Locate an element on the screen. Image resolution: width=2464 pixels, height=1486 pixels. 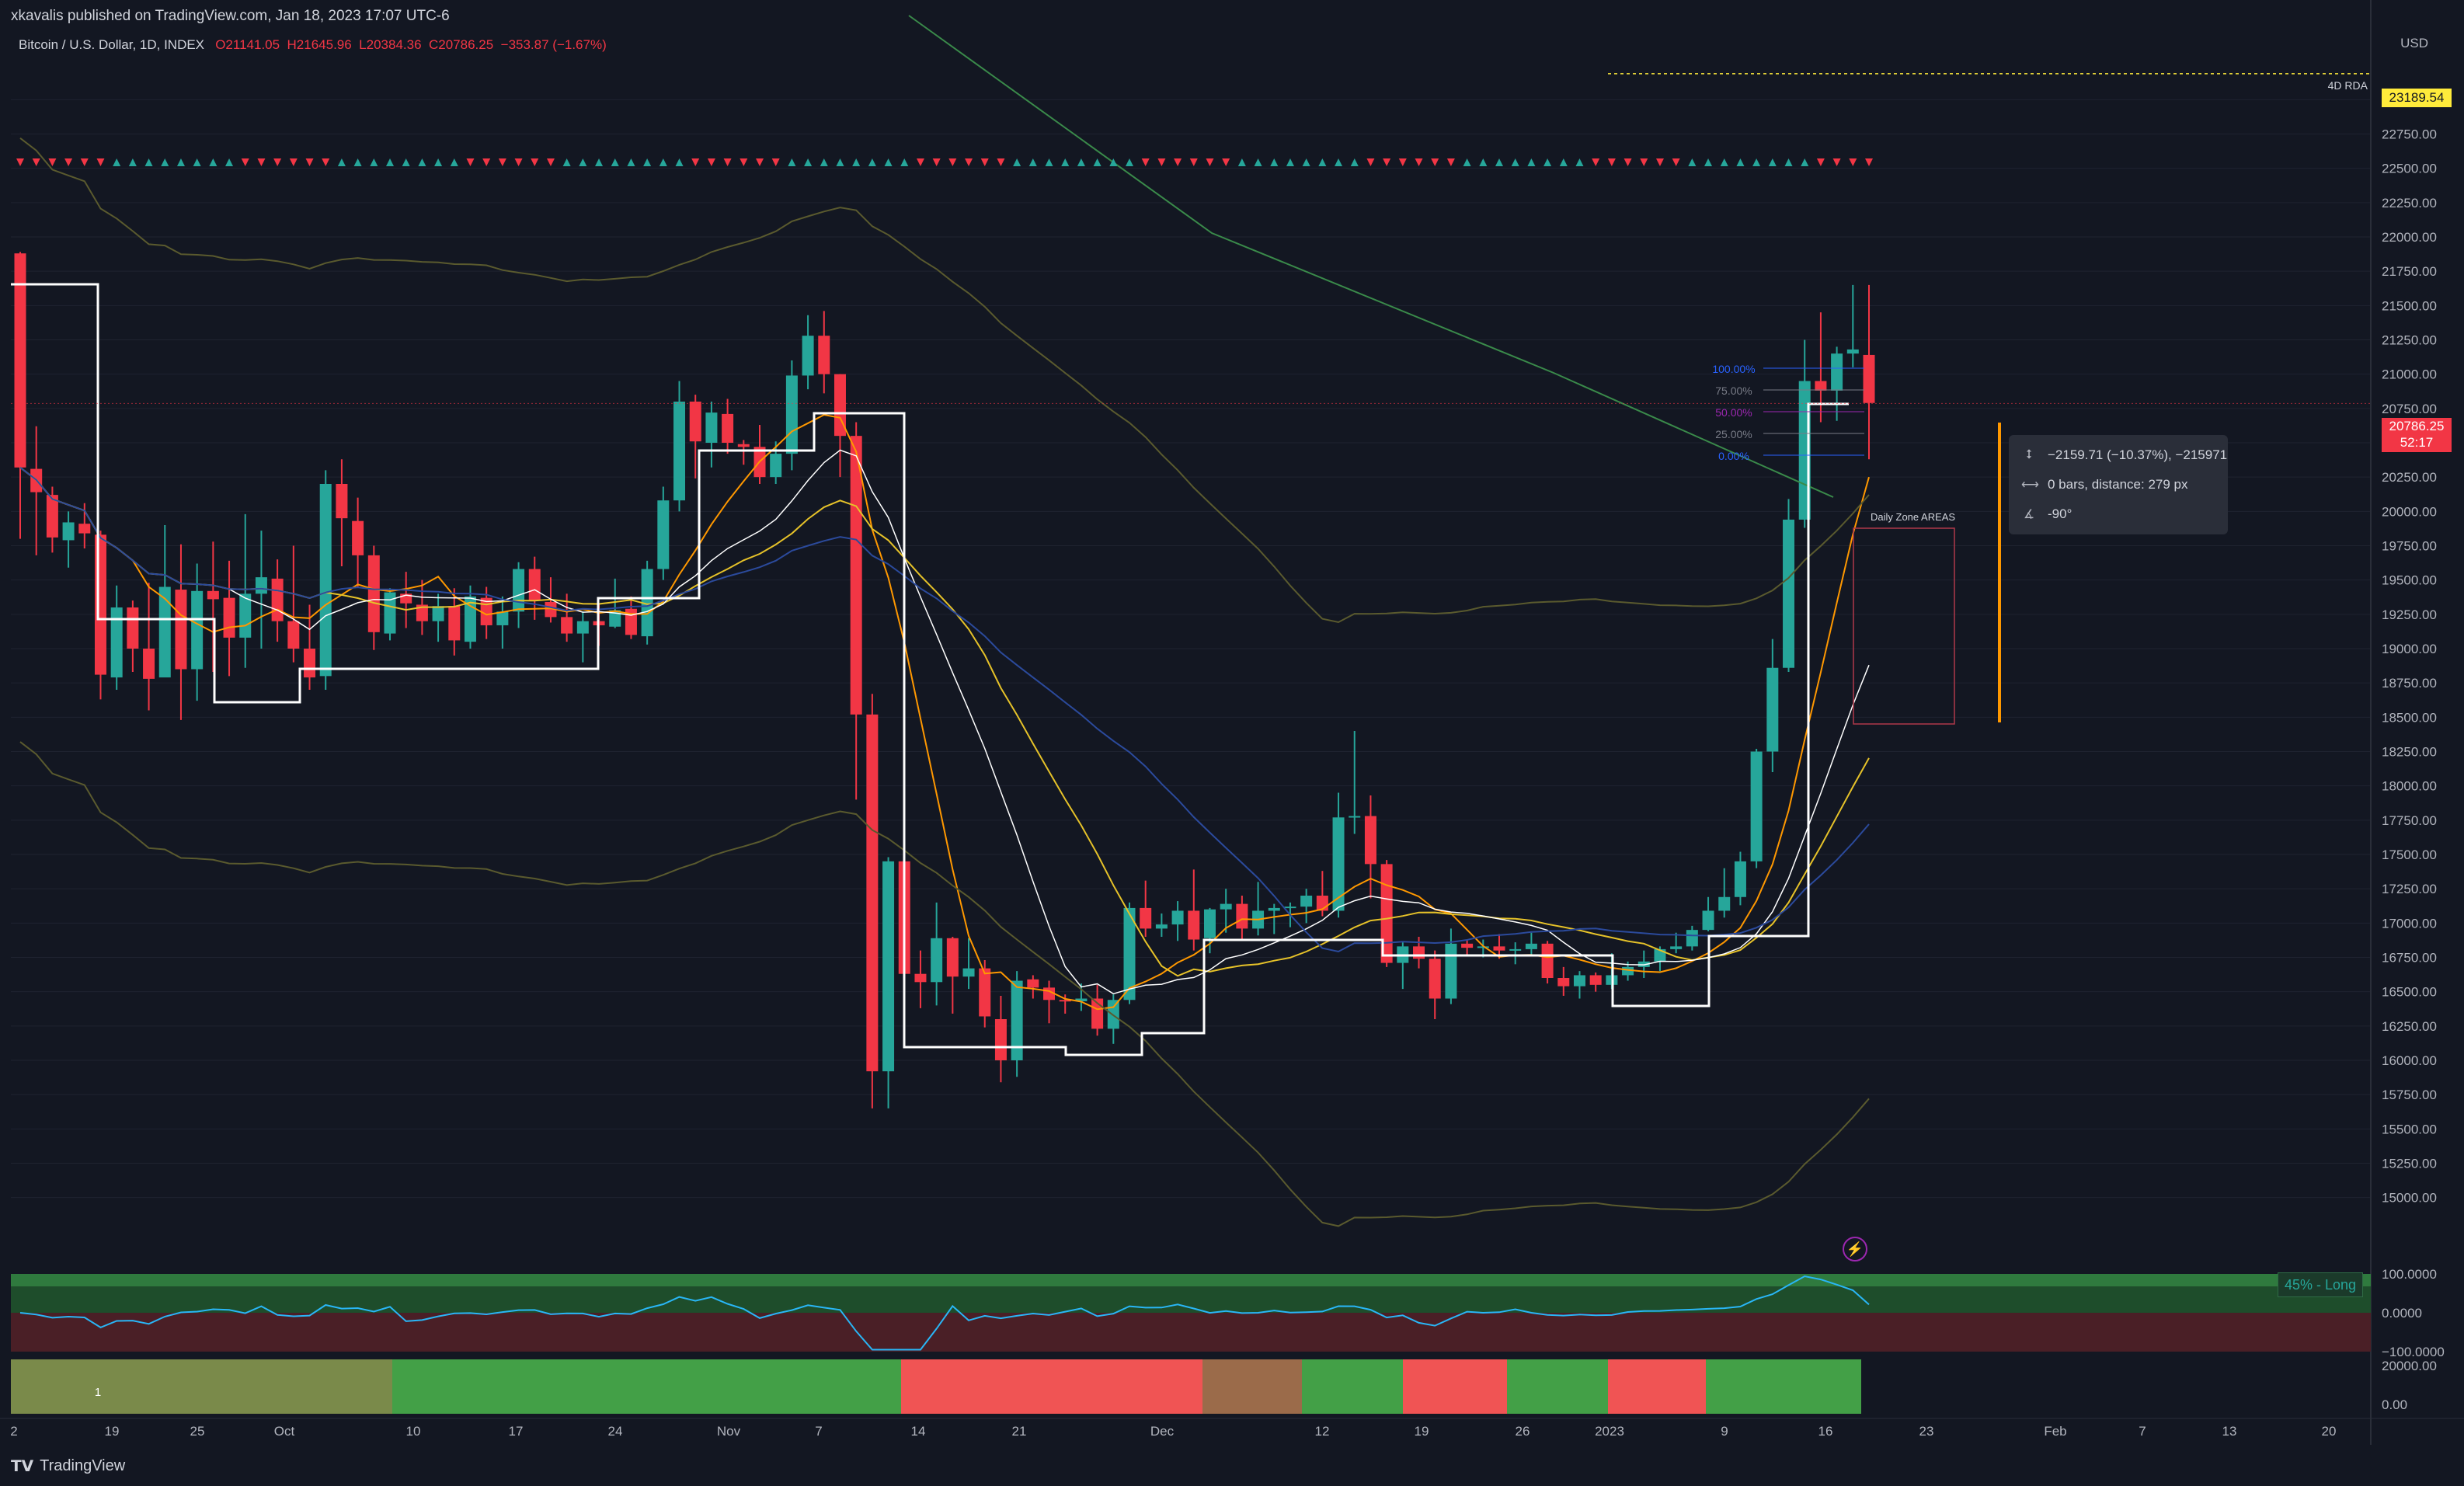
brand-name: TradingView is located at coordinates (83, 1465).